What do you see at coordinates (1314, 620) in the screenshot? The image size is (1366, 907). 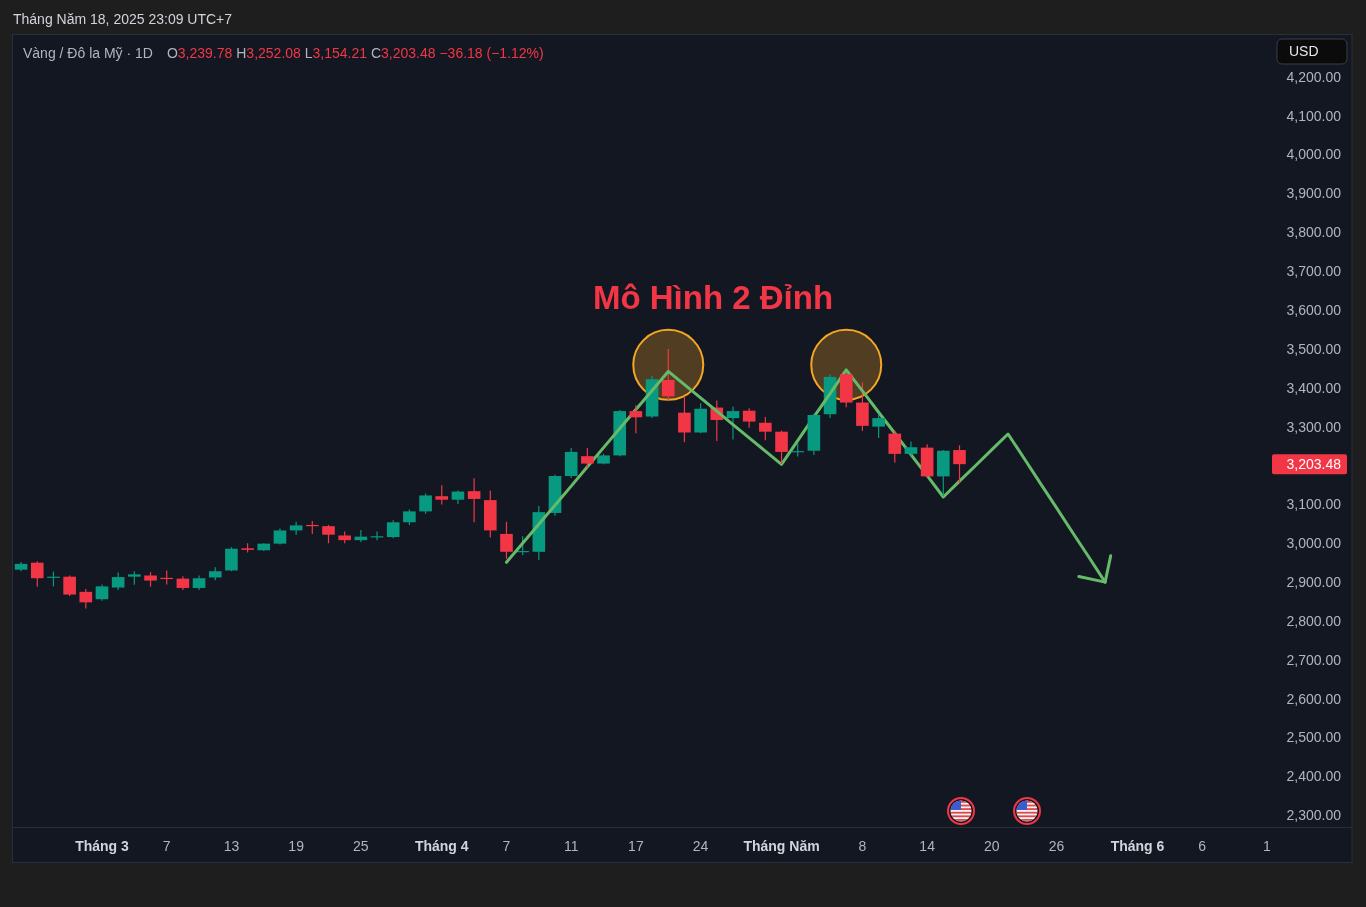 I see `y-tick-label: 2,800.00` at bounding box center [1314, 620].